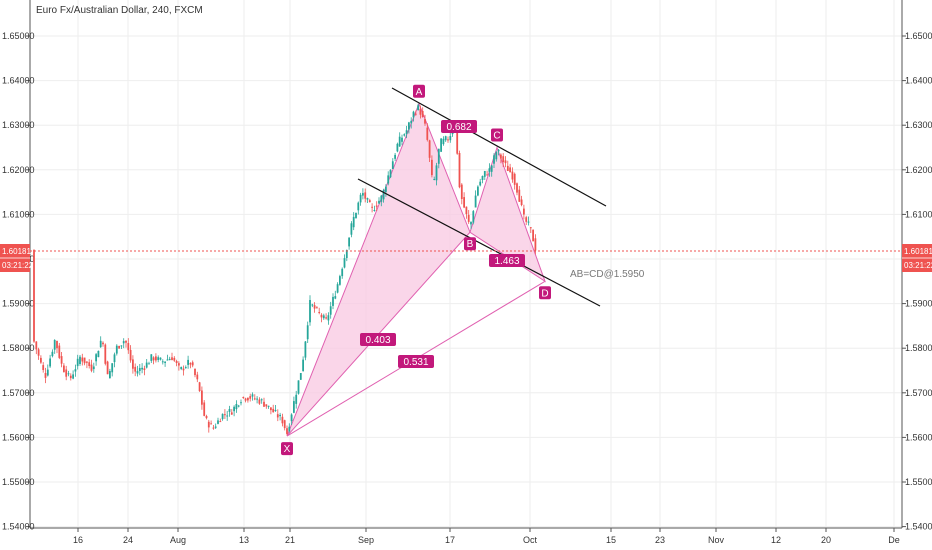 Image resolution: width=932 pixels, height=550 pixels. I want to click on pattern-ratio-label: 0.403, so click(378, 339).